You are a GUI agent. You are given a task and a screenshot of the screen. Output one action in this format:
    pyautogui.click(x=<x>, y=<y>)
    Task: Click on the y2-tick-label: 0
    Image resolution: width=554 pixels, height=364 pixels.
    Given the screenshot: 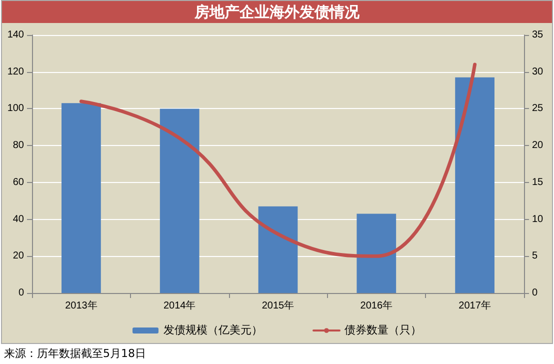 What is the action you would take?
    pyautogui.click(x=535, y=293)
    